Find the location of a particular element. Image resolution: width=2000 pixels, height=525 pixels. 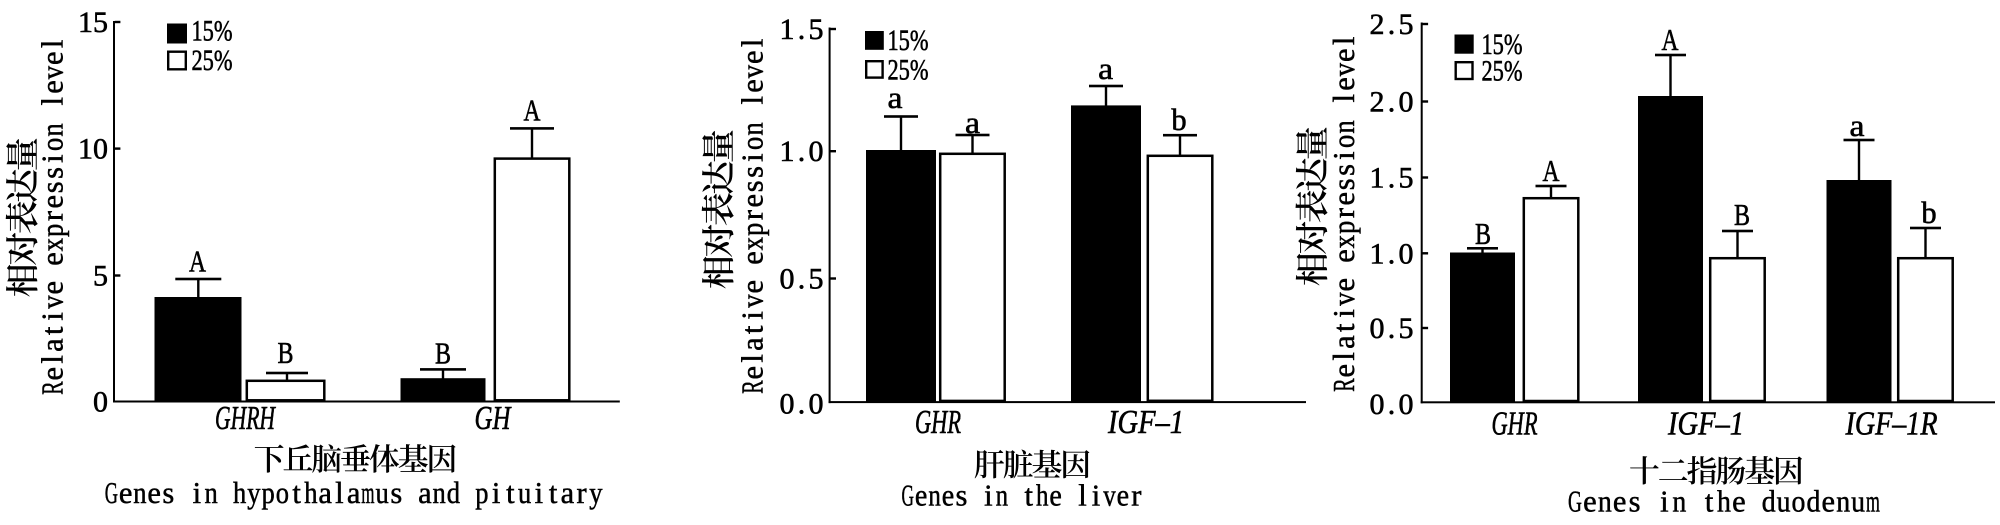

svg-text: 10 is located at coordinates (93, 149).